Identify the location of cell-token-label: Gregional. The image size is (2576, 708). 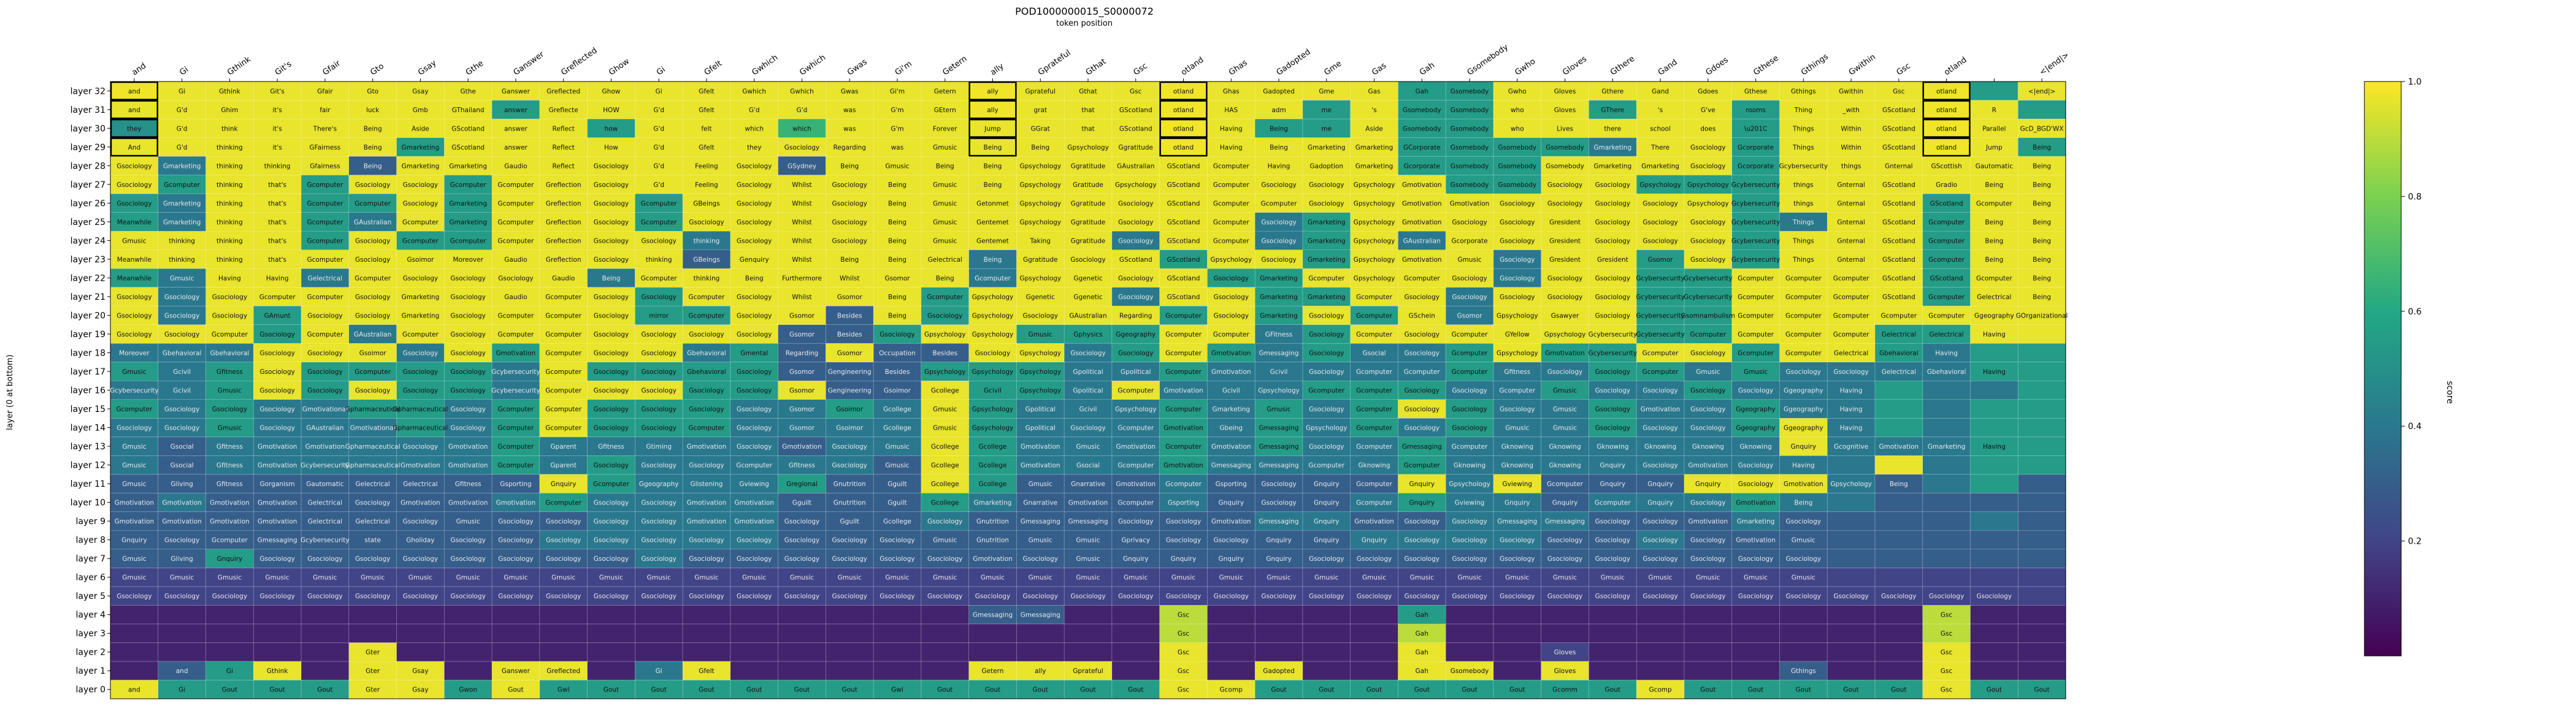
(802, 485).